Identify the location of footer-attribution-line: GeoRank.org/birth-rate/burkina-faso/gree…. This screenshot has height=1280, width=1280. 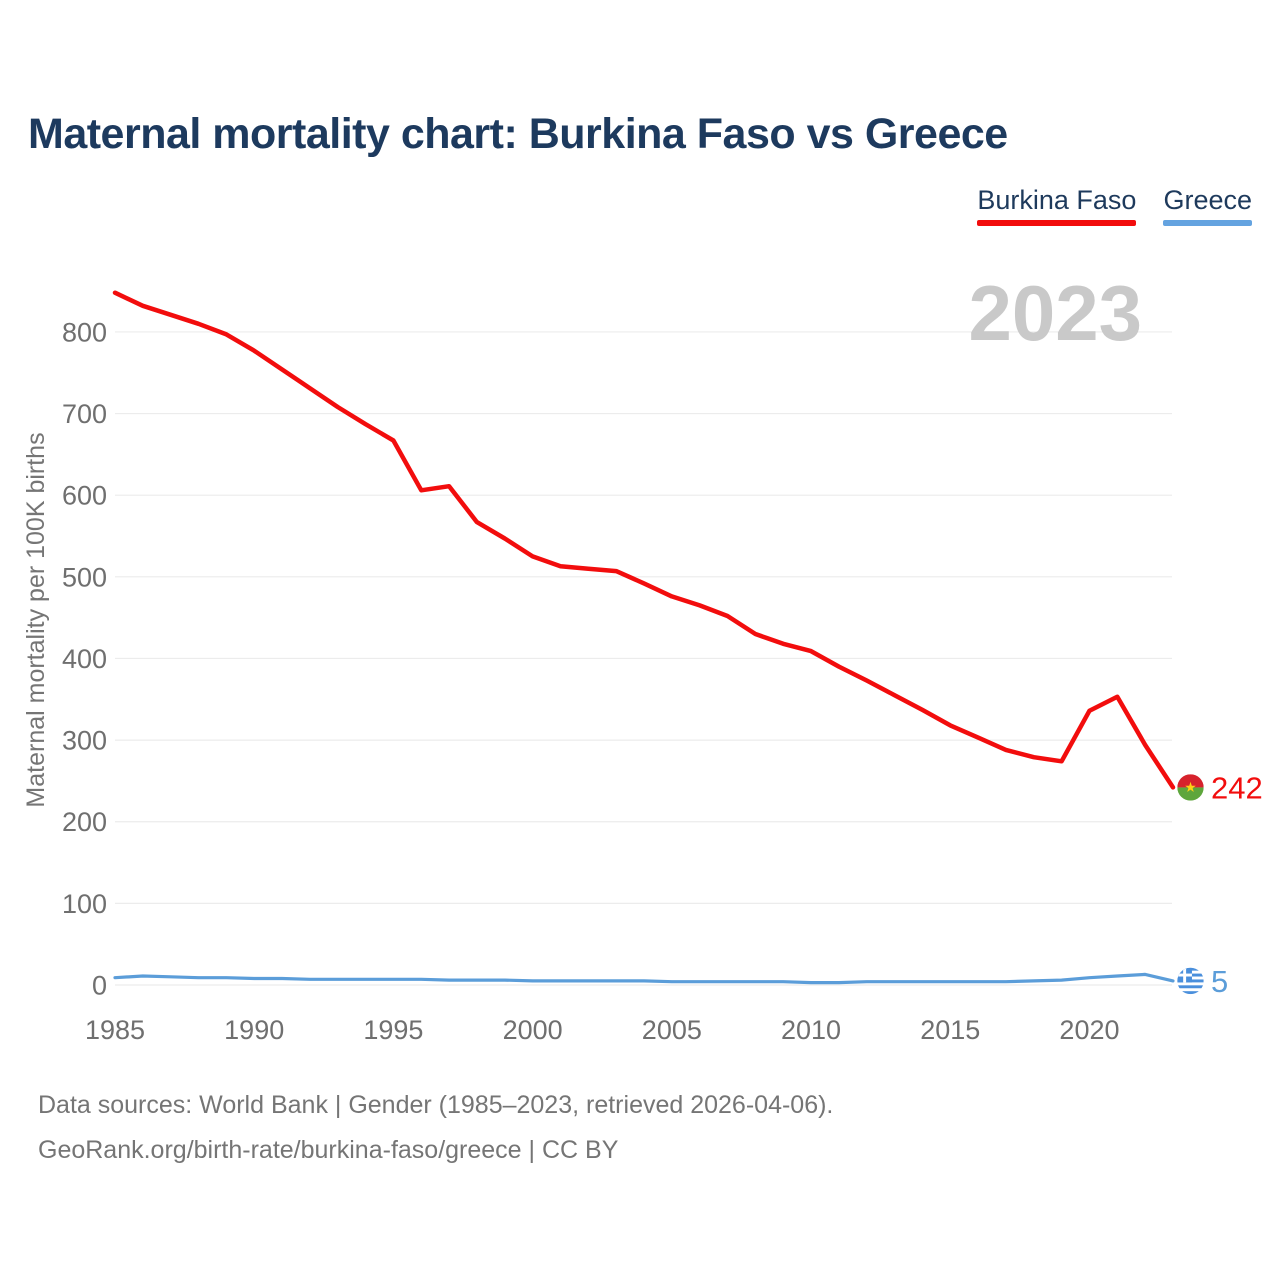
(328, 1150).